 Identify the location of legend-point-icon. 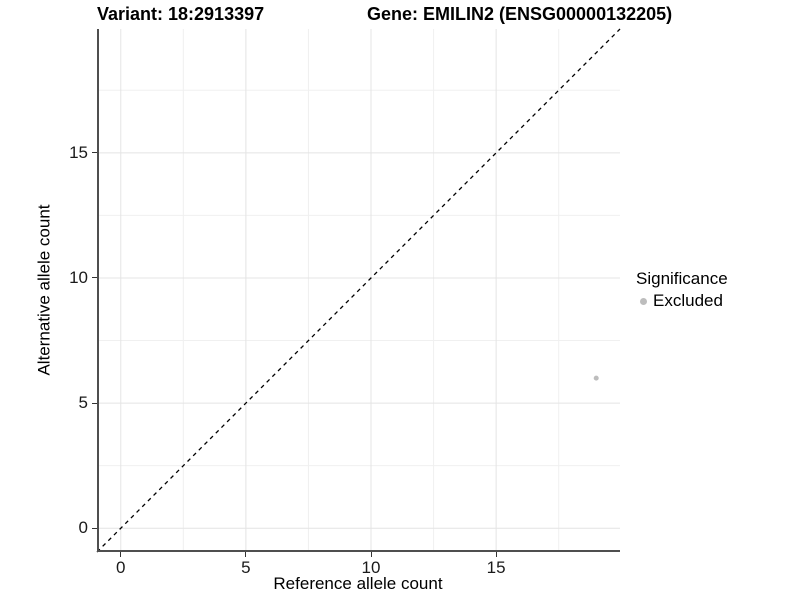
(643, 301).